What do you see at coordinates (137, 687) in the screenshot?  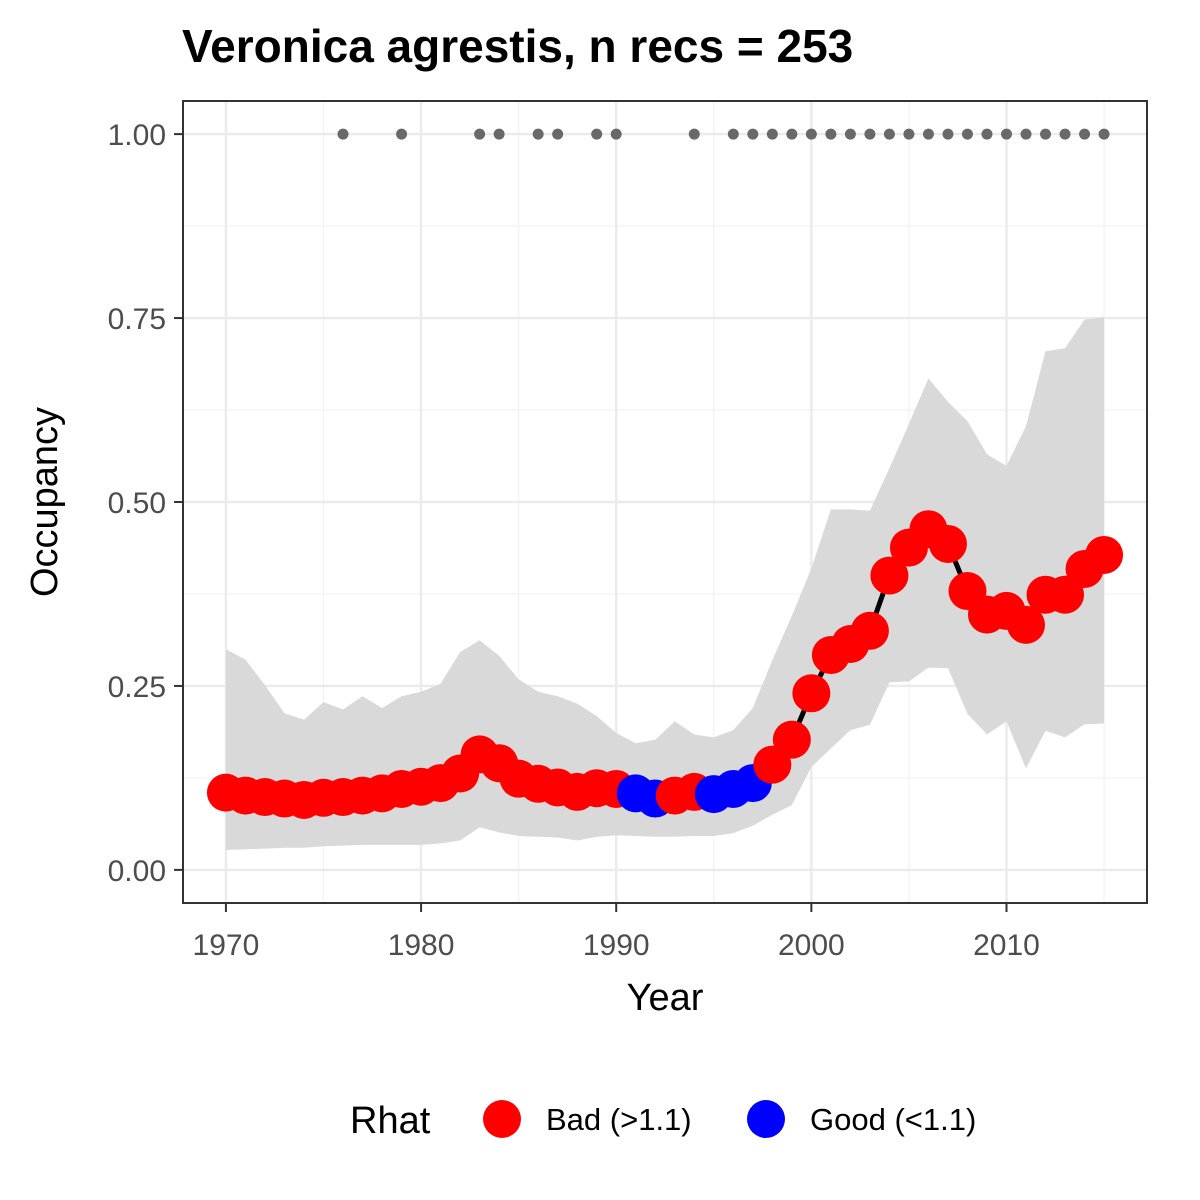 I see `y-tick-label: 0.25` at bounding box center [137, 687].